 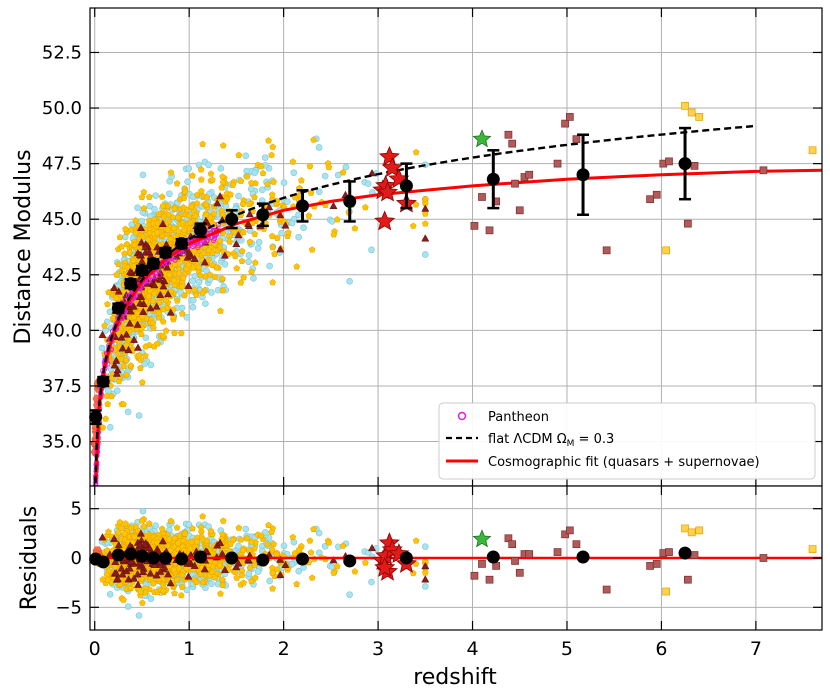 I want to click on main-yellow-square, so click(x=685, y=105).